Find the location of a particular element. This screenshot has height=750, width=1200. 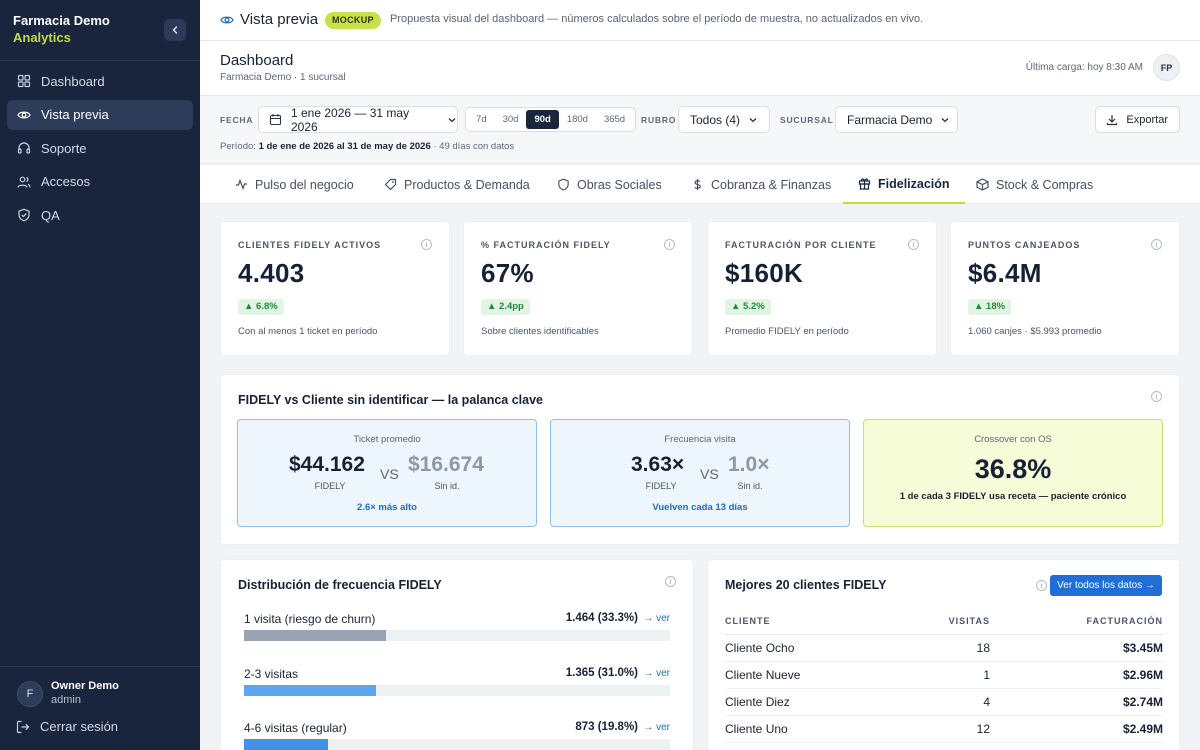

range-90d-button: 90d is located at coordinates (542, 119).